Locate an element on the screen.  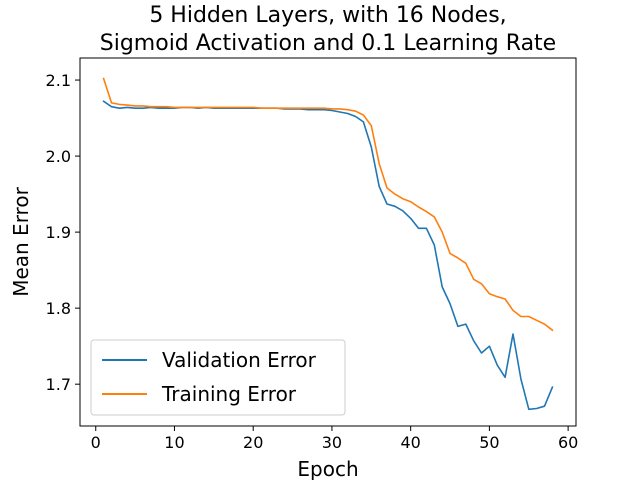
x-tick-label: 50 is located at coordinates (489, 442).